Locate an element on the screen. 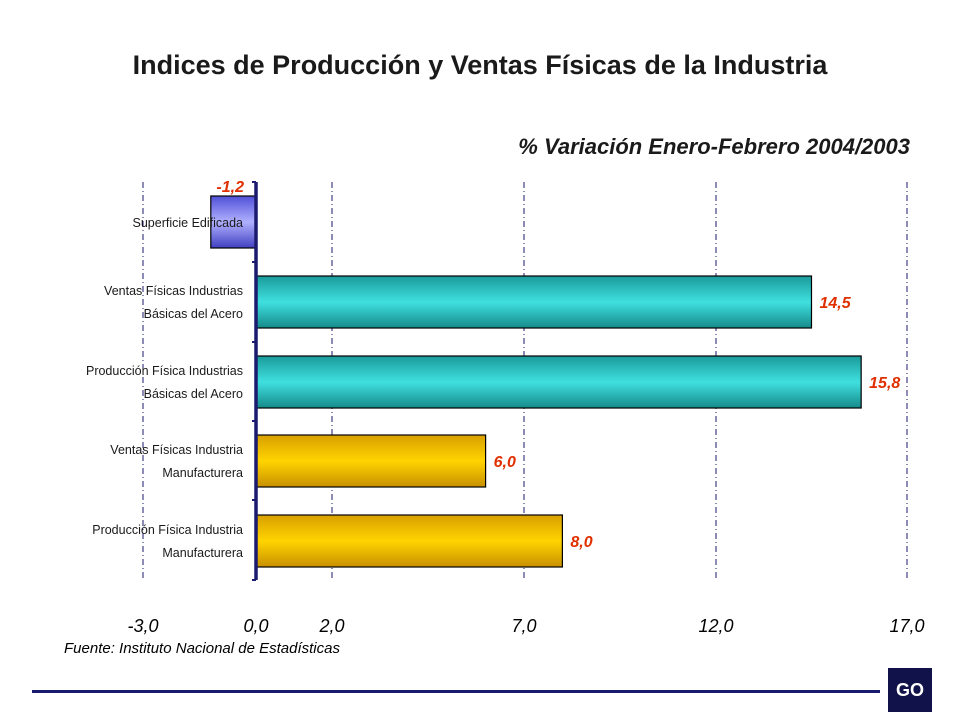  value-label: 8,0 is located at coordinates (581, 542).